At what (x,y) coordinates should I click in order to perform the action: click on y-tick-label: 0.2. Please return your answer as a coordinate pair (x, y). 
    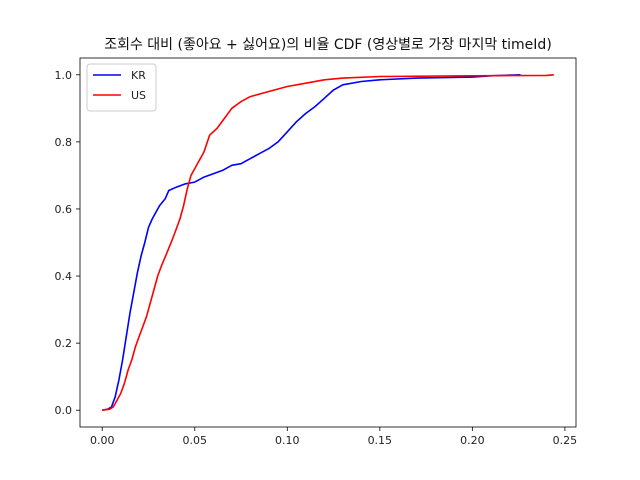
    Looking at the image, I should click on (64, 343).